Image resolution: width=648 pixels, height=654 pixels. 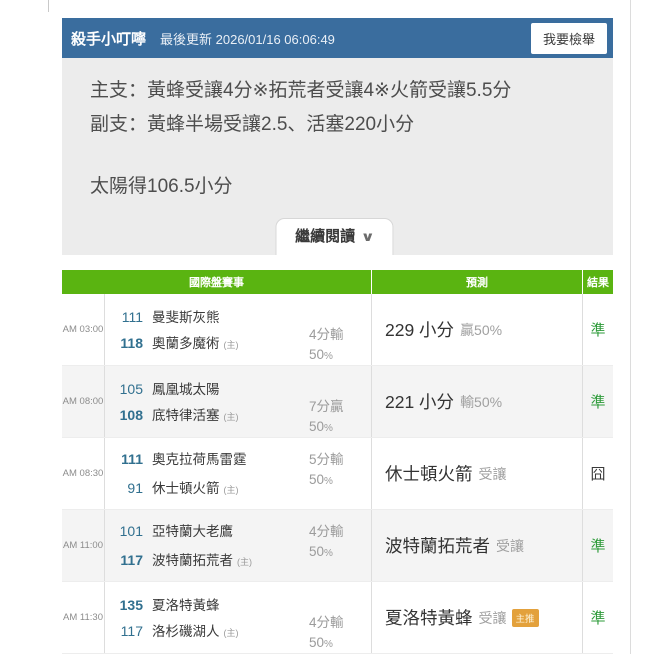 What do you see at coordinates (186, 488) in the screenshot?
I see `home-team-name: 休士頓火箭` at bounding box center [186, 488].